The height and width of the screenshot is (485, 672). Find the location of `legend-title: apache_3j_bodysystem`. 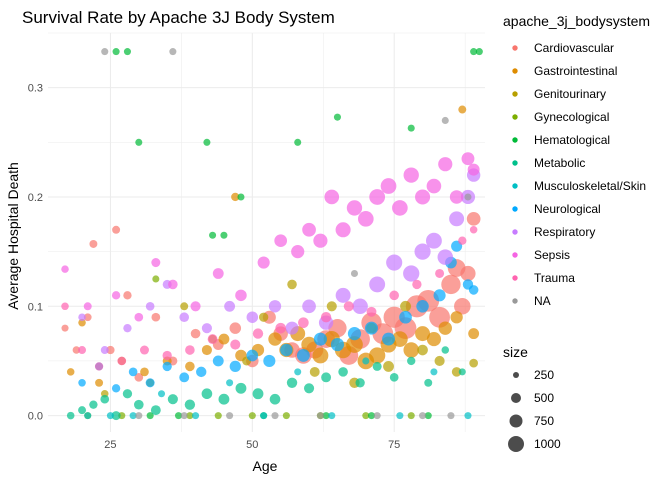

legend-title: apache_3j_bodysystem is located at coordinates (576, 21).